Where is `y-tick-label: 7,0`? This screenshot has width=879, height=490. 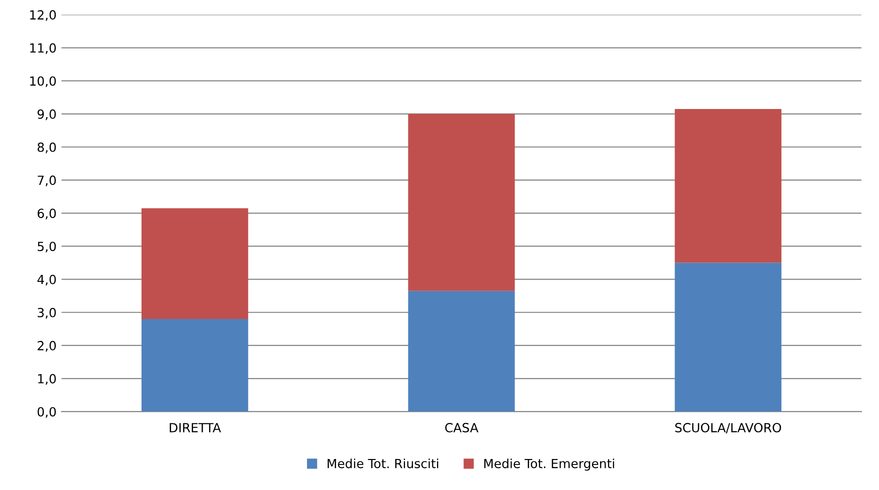
y-tick-label: 7,0 is located at coordinates (47, 181).